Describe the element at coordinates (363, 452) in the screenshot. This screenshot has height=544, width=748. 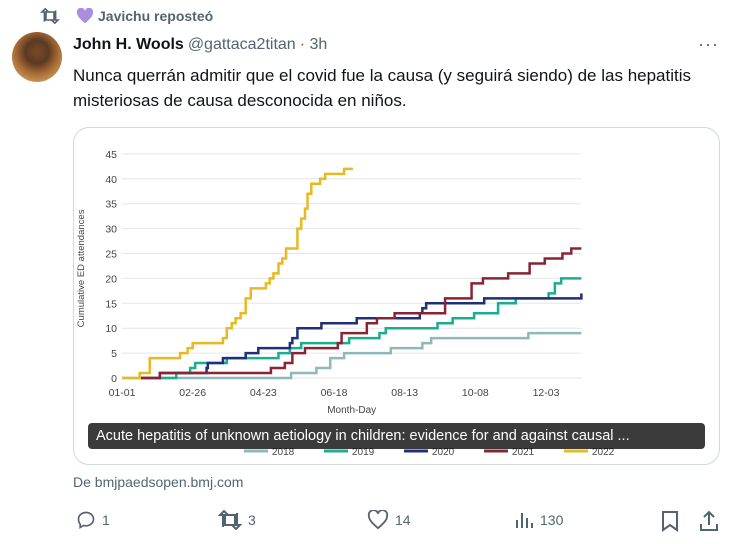
I see `legend-label: 2019` at that location.